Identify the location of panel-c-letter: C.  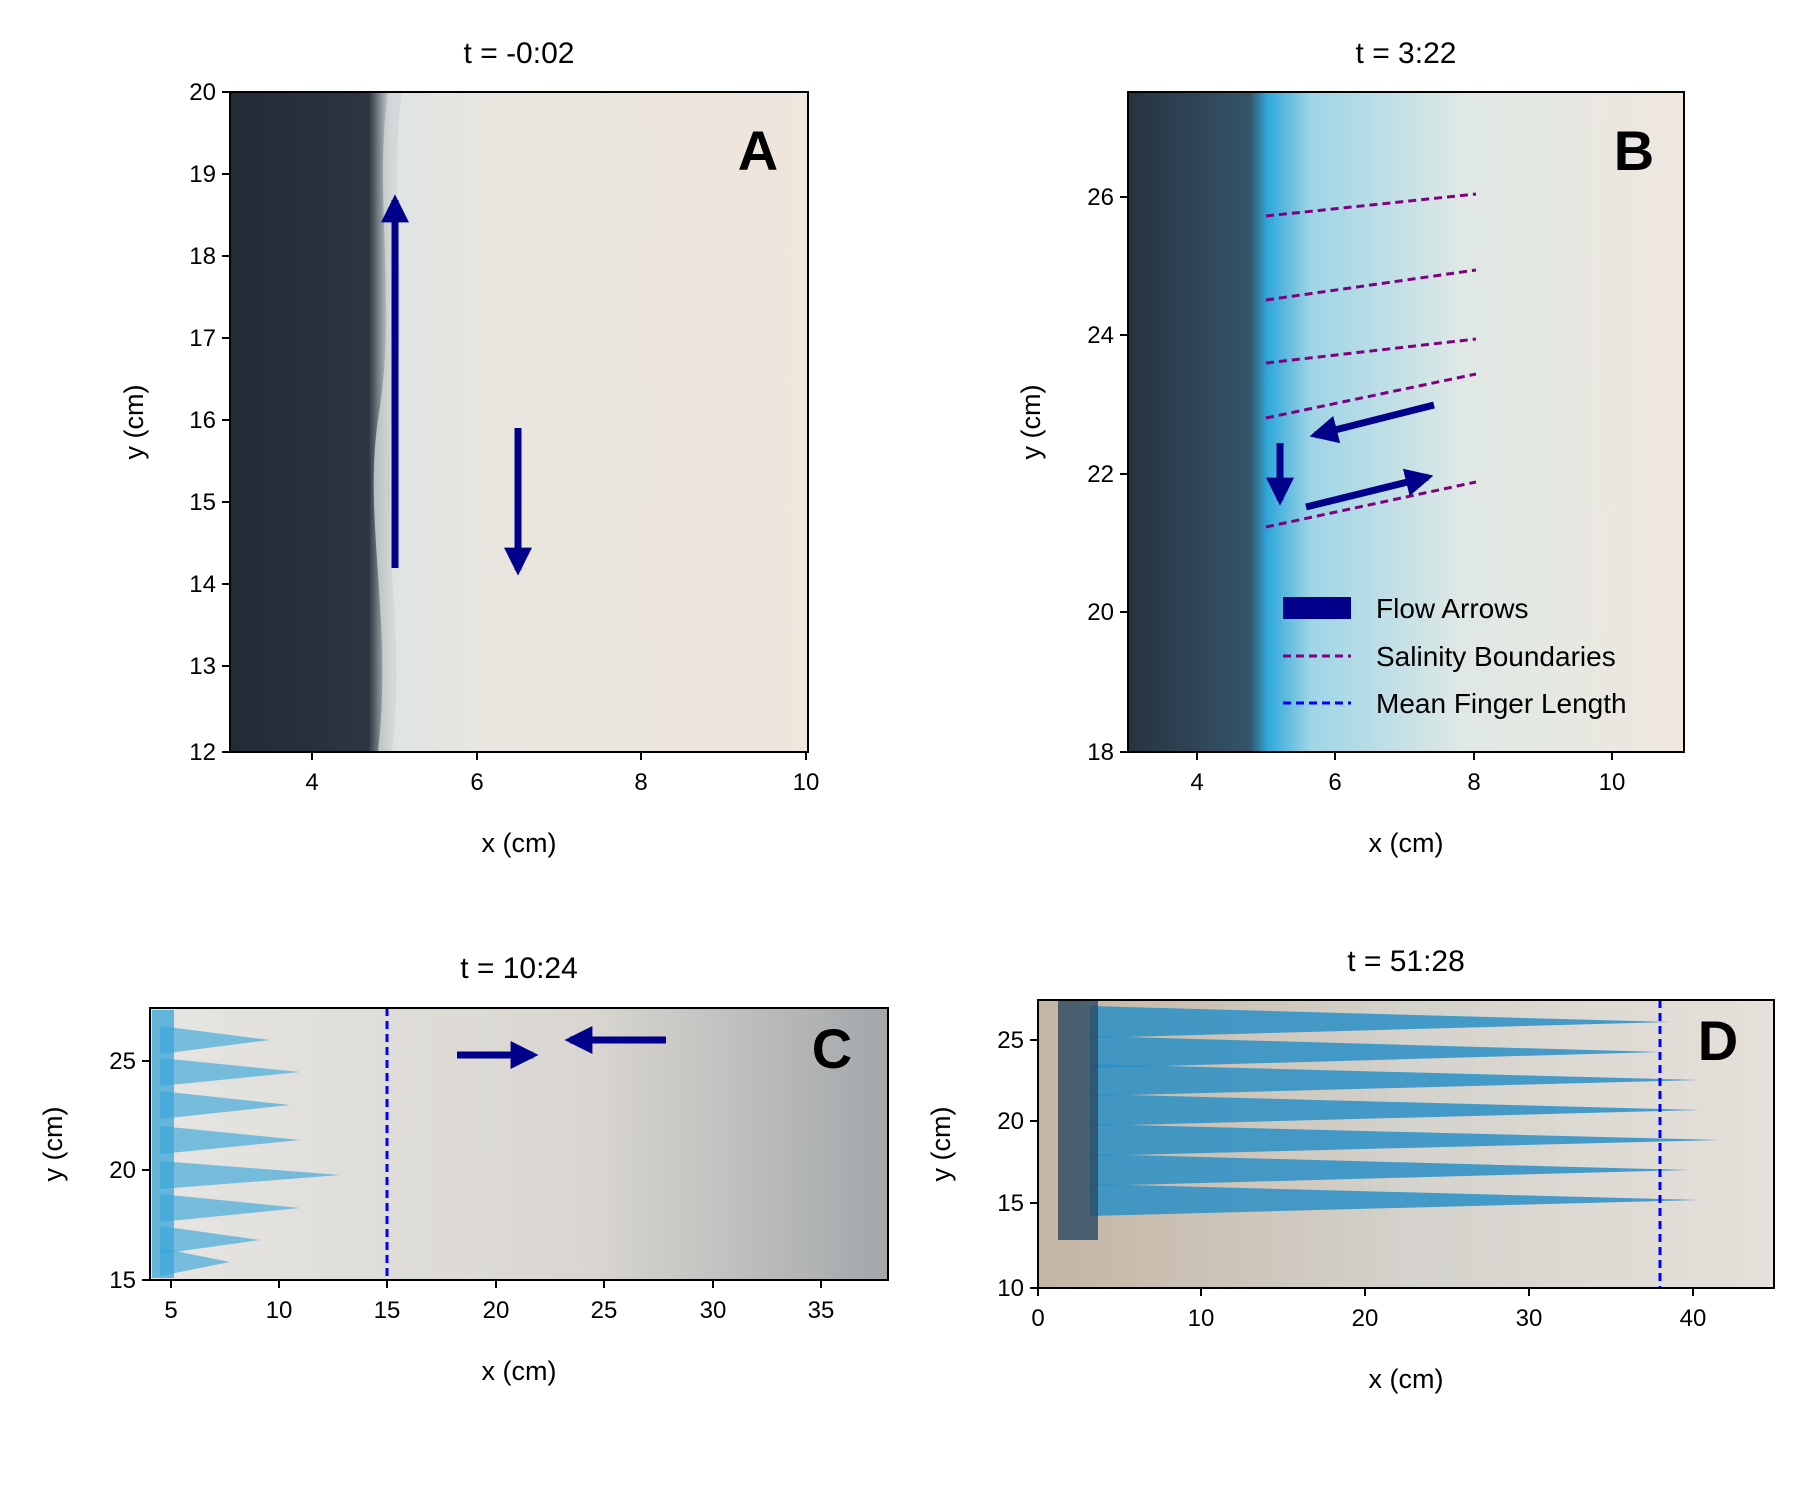
(832, 1048).